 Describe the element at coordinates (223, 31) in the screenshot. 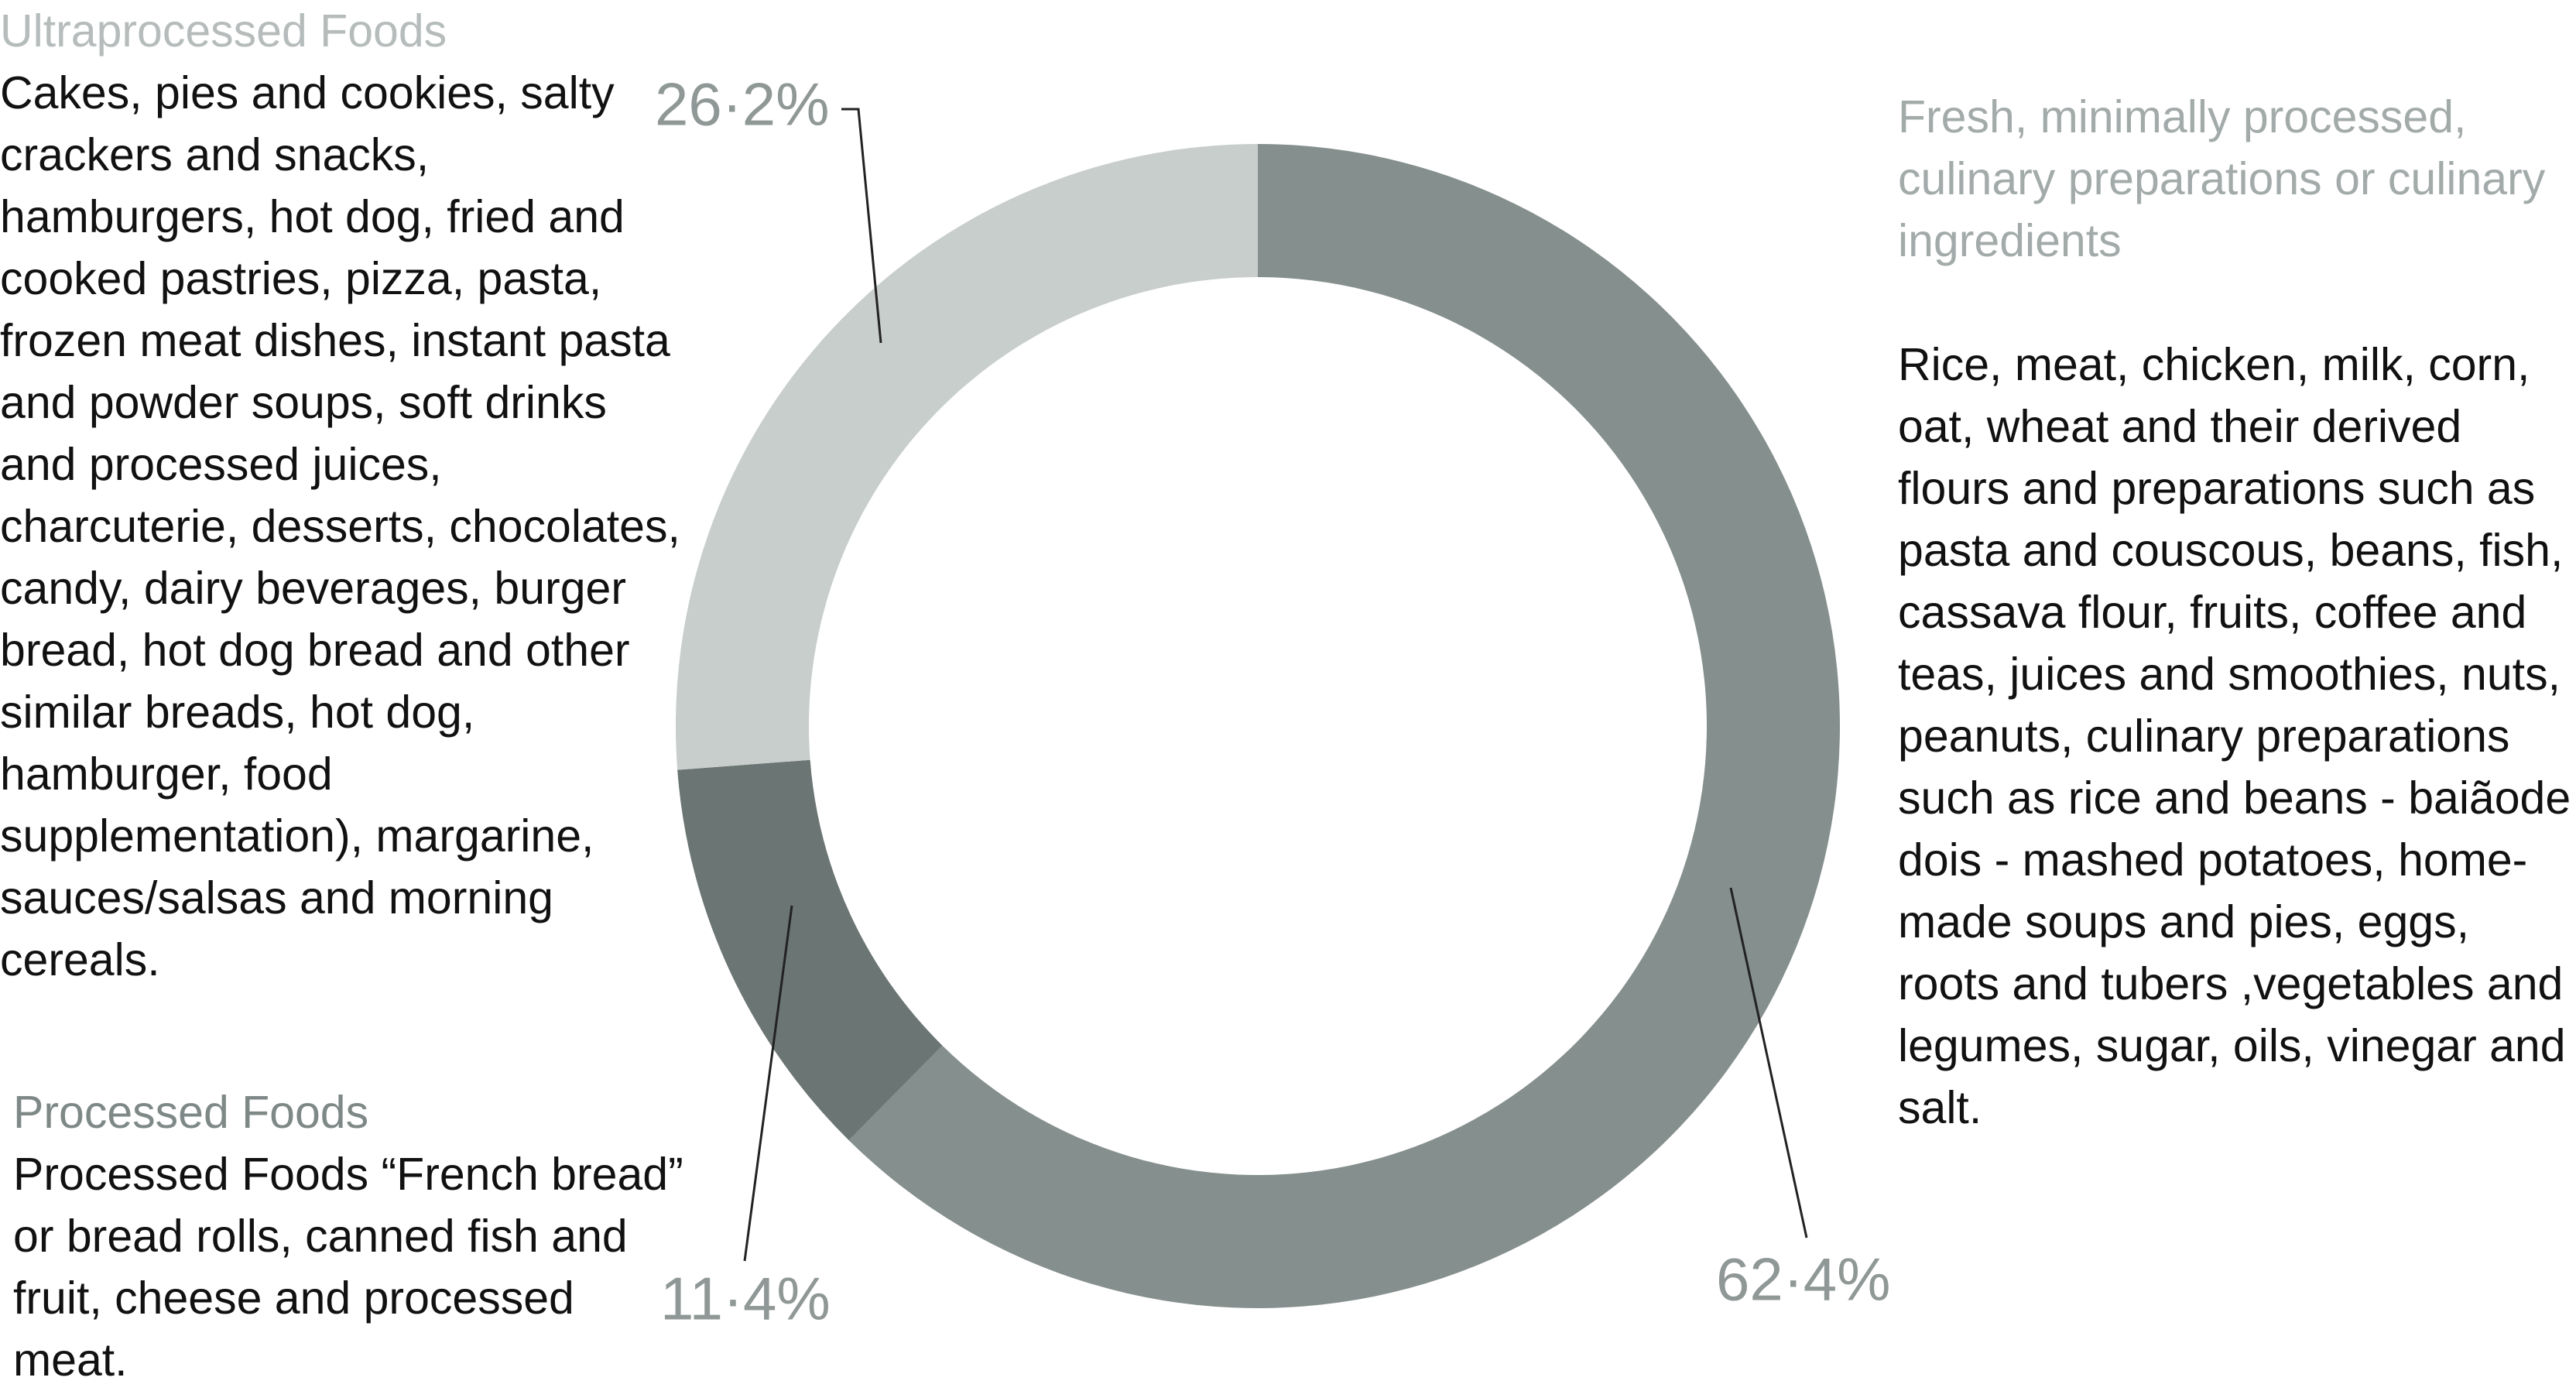

I see `category-title: Ultraprocessed Foods` at that location.